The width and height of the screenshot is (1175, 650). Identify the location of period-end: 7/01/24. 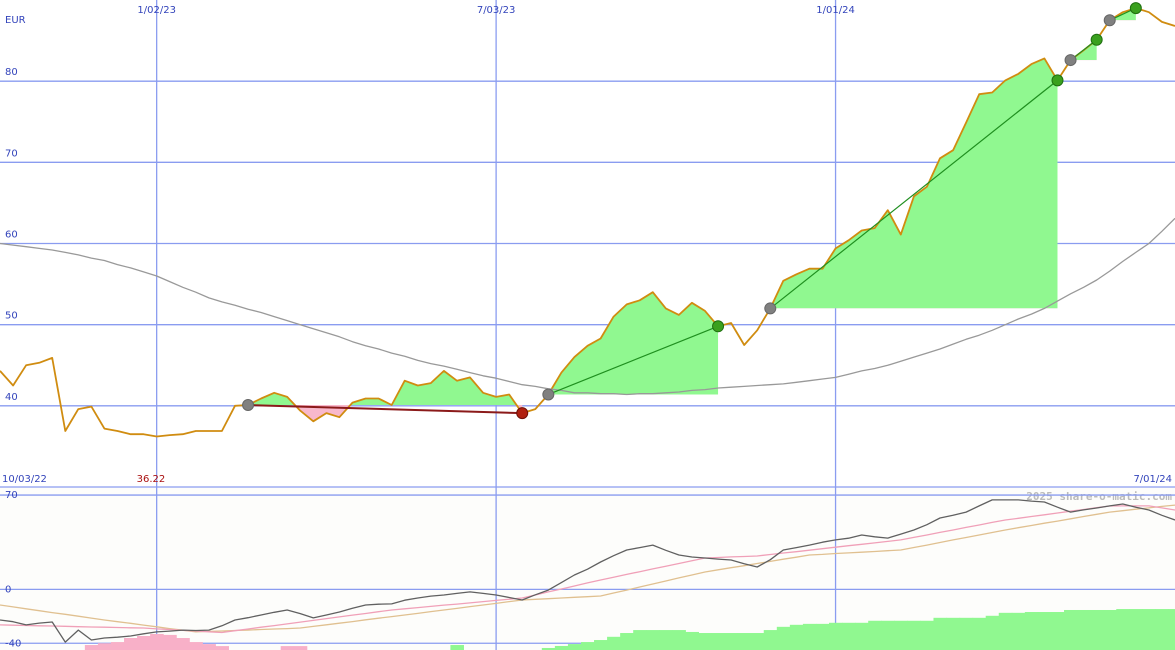
(1152, 479).